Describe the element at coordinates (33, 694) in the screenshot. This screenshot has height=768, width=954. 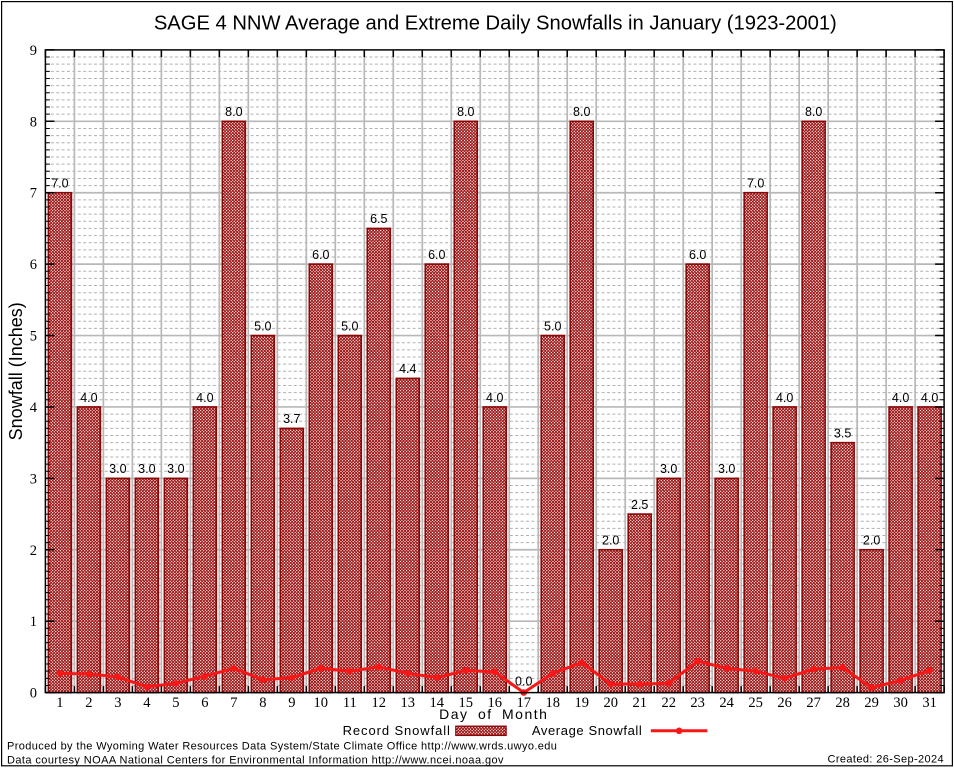
I see `svg-text: 0` at that location.